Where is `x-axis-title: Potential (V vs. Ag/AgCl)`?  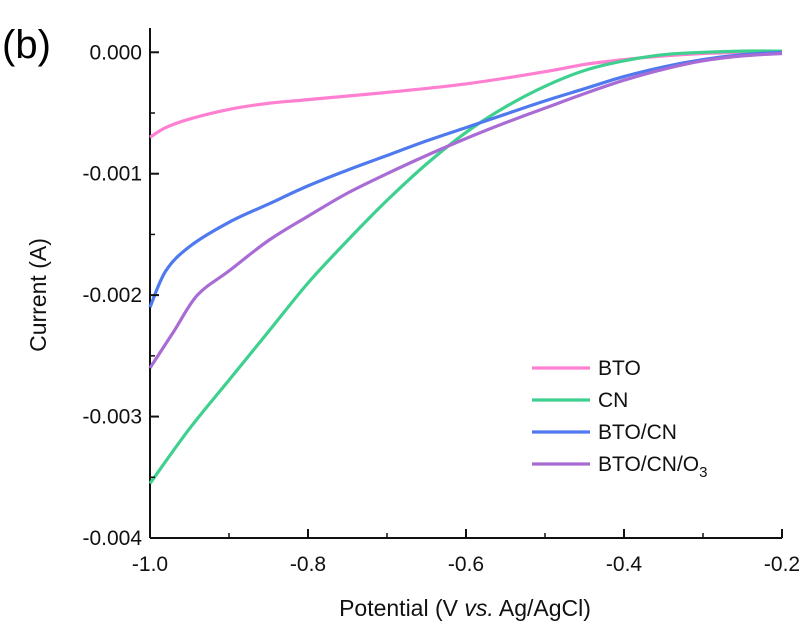
x-axis-title: Potential (V vs. Ag/AgCl) is located at coordinates (465, 608).